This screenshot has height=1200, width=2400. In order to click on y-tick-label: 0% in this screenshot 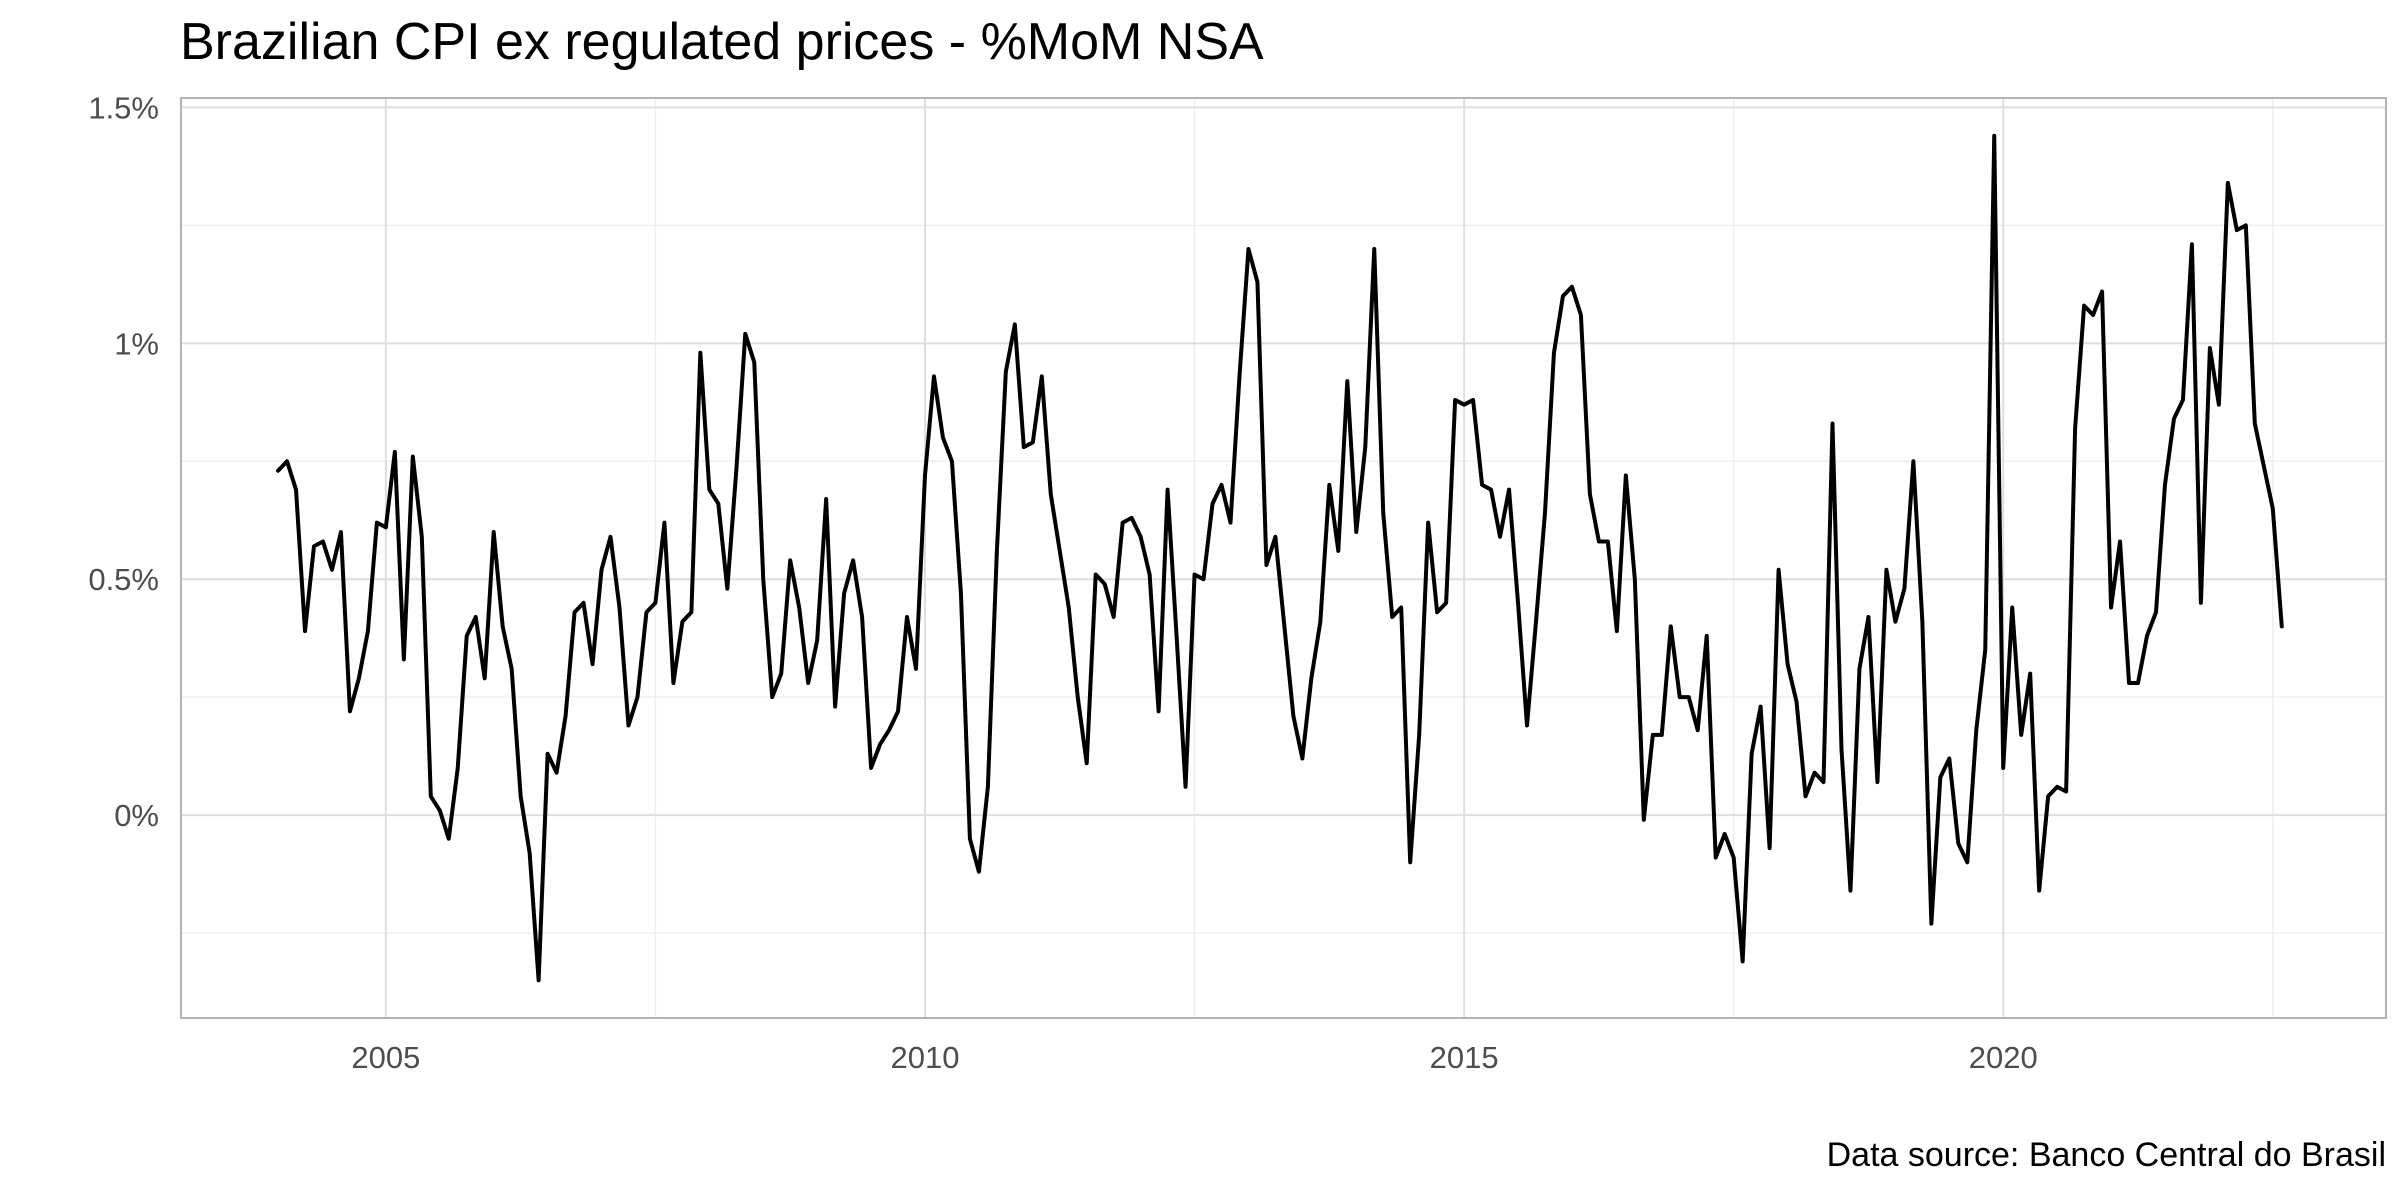, I will do `click(136, 815)`.